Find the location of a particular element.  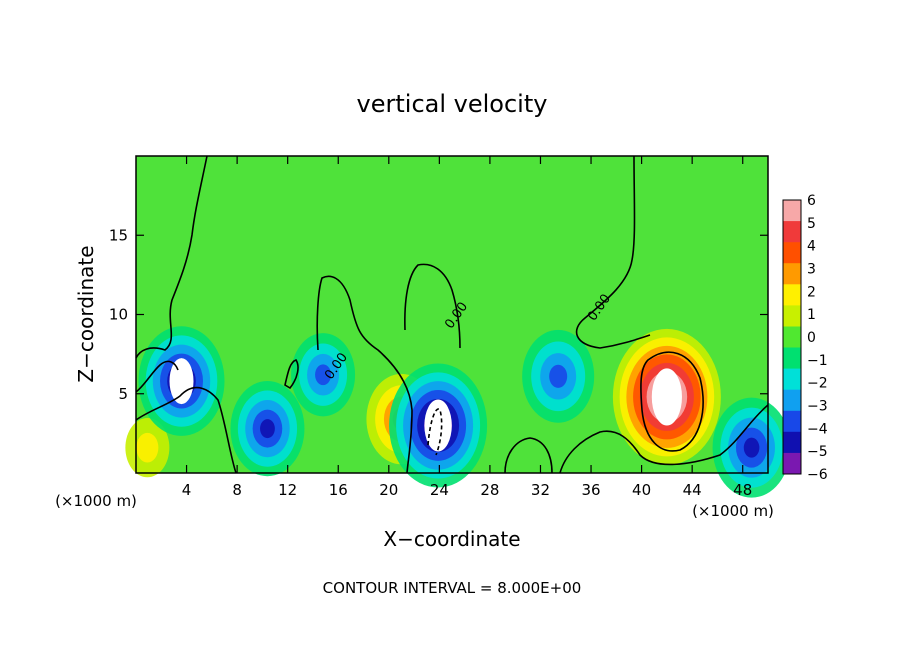

x-unit-left: (×1000 m) is located at coordinates (96, 501).